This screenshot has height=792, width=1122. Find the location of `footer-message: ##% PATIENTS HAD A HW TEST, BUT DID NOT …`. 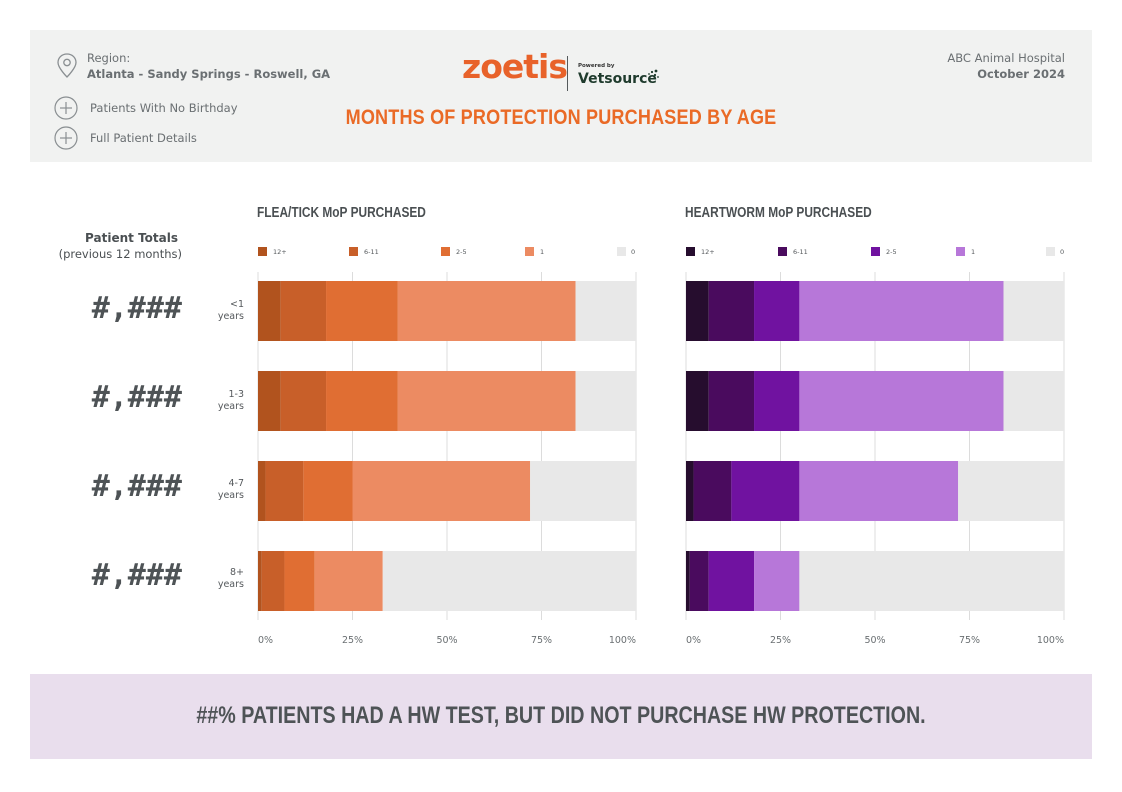

footer-message: ##% PATIENTS HAD A HW TEST, BUT DID NOT … is located at coordinates (561, 715).